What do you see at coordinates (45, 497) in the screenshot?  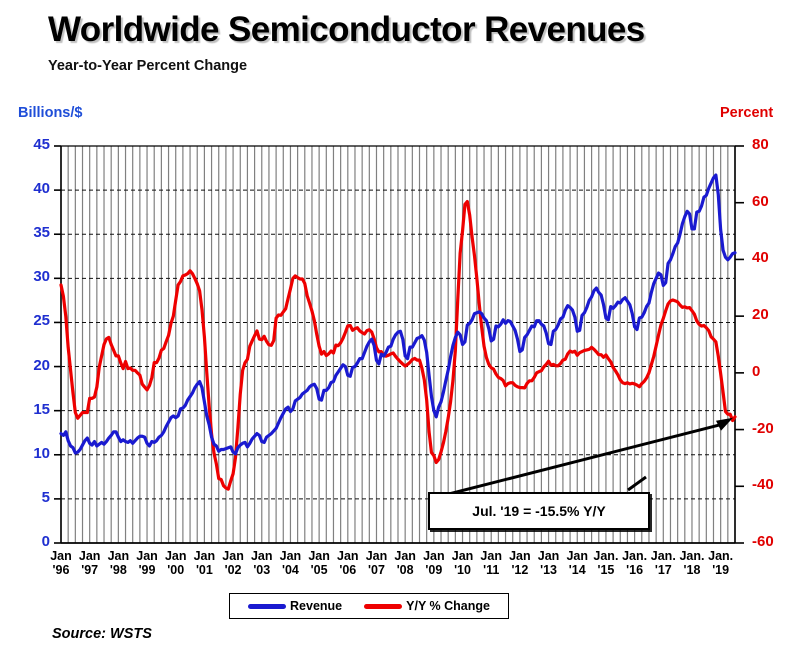 I see `left-axis-tick-label: 5` at bounding box center [45, 497].